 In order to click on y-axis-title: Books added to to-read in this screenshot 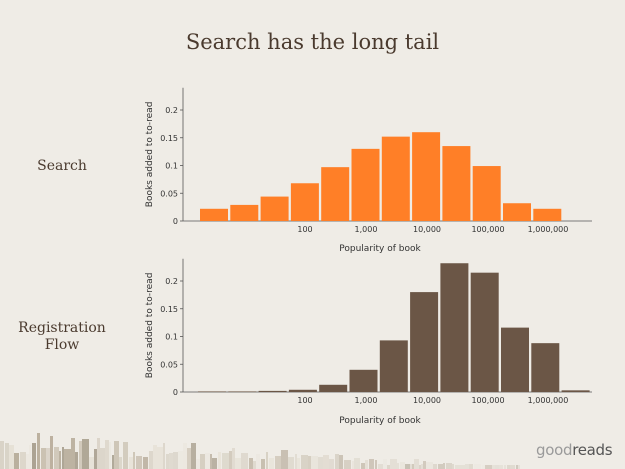, I will do `click(150, 155)`.